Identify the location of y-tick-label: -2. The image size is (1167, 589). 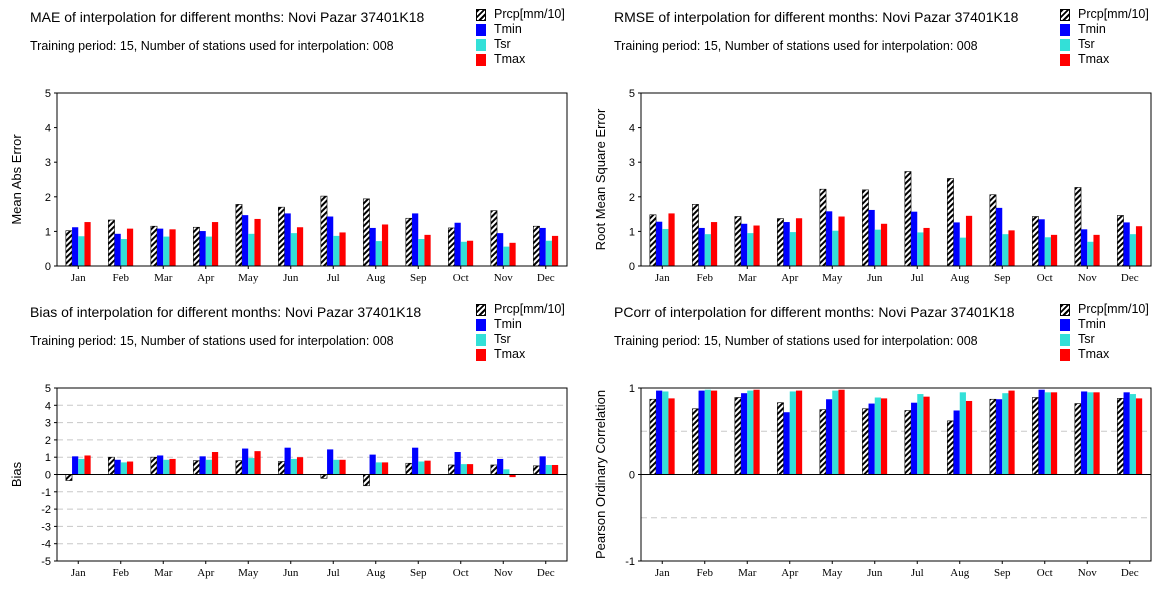
(46, 510).